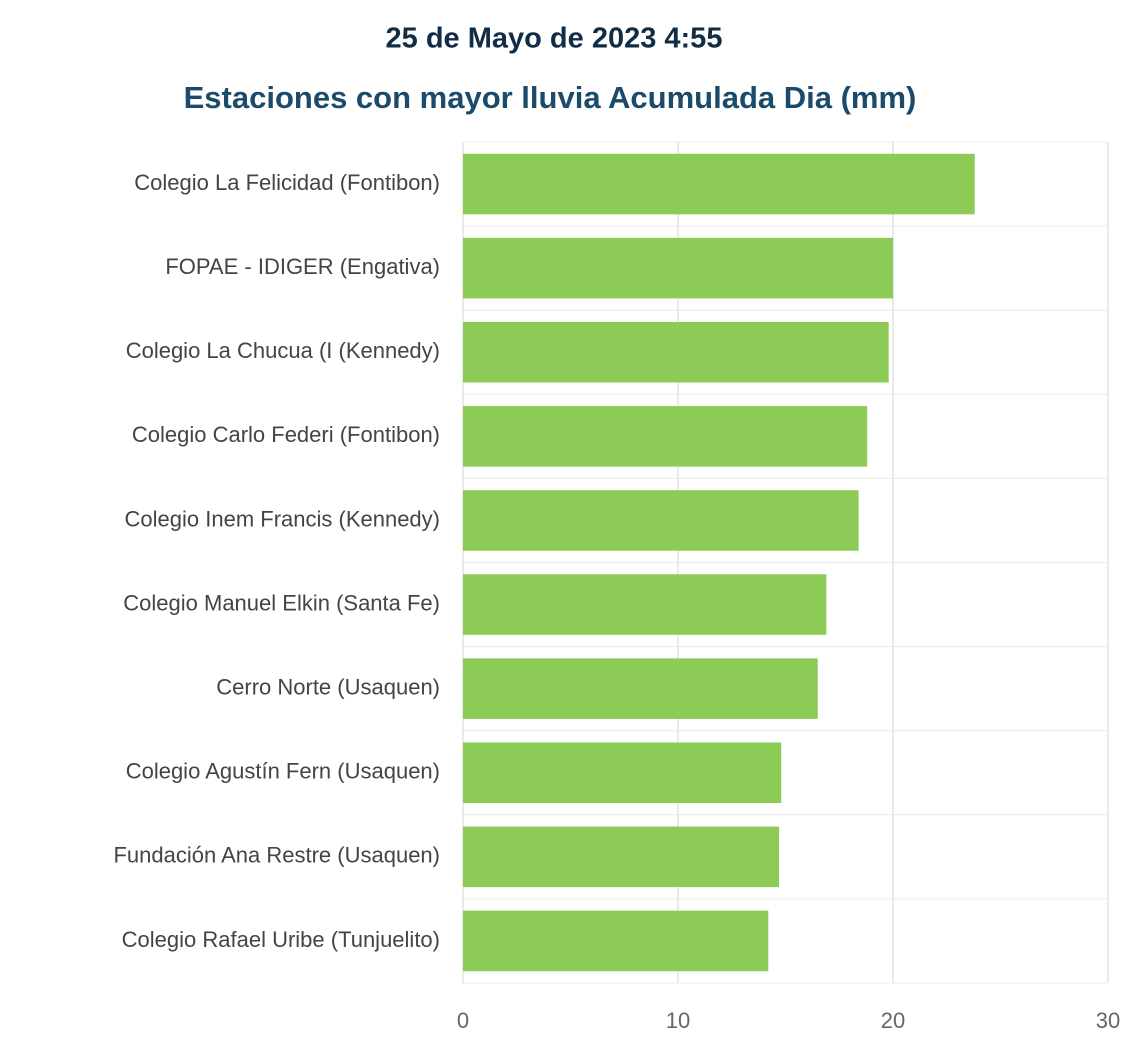 This screenshot has height=1056, width=1125. What do you see at coordinates (281, 602) in the screenshot?
I see `y-tick-label: Colegio Manuel Elkin (Santa Fe)` at bounding box center [281, 602].